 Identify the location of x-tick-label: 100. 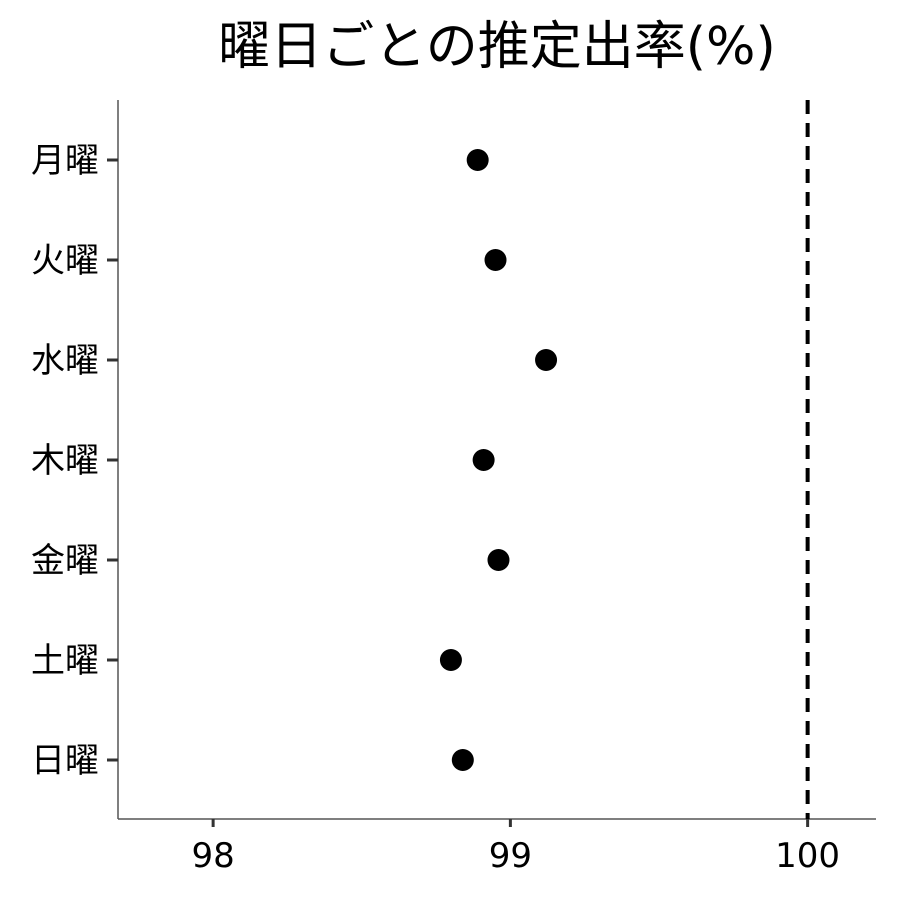
(807, 856).